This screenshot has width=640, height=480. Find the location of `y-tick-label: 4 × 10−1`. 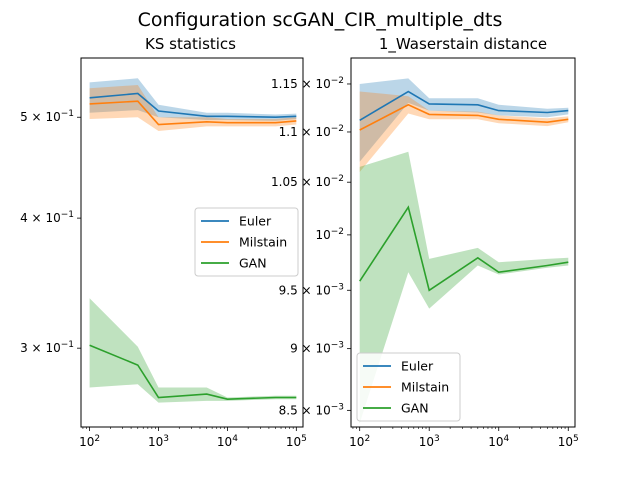

y-tick-label: 4 × 10−1 is located at coordinates (47, 217).